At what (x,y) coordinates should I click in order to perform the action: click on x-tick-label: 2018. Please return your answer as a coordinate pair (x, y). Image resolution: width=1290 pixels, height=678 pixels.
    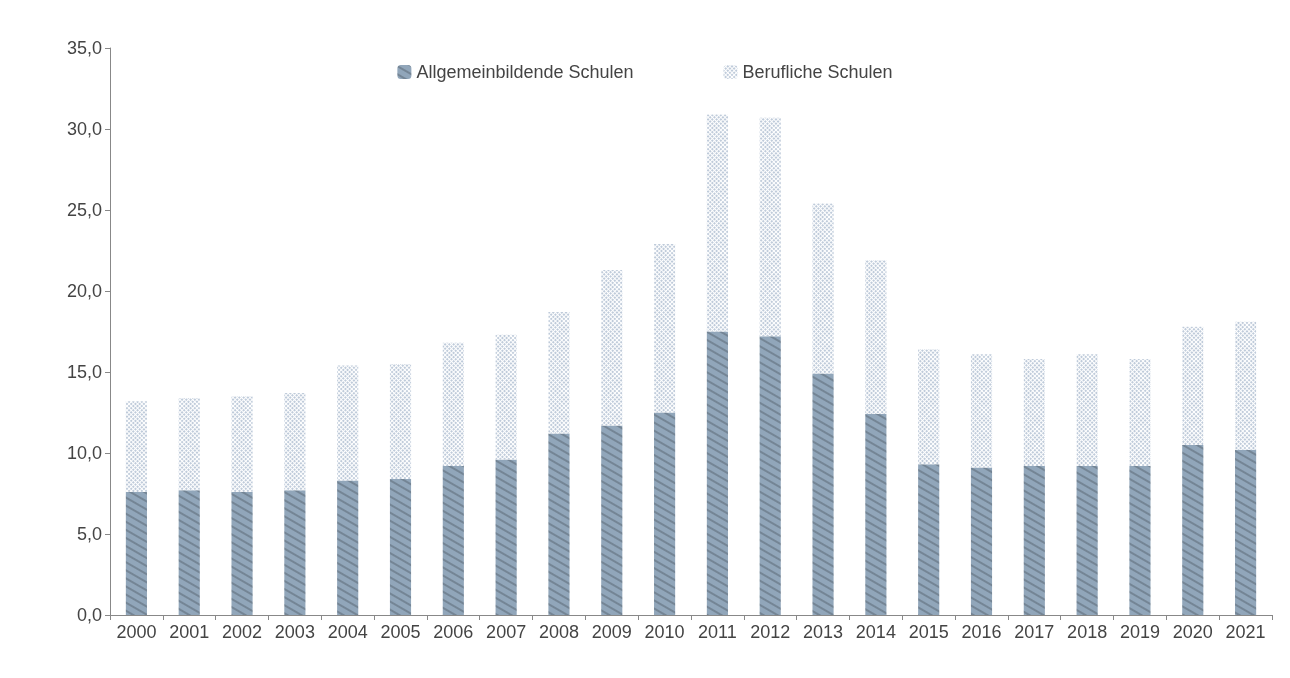
    Looking at the image, I should click on (1087, 632).